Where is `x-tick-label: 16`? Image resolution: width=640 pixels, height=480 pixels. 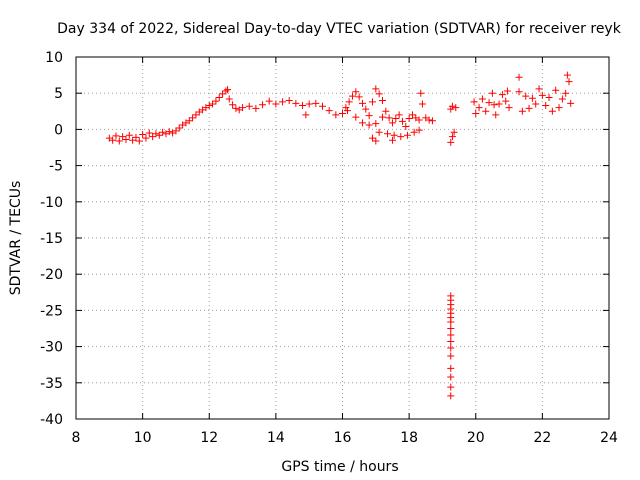 x-tick-label: 16 is located at coordinates (343, 438).